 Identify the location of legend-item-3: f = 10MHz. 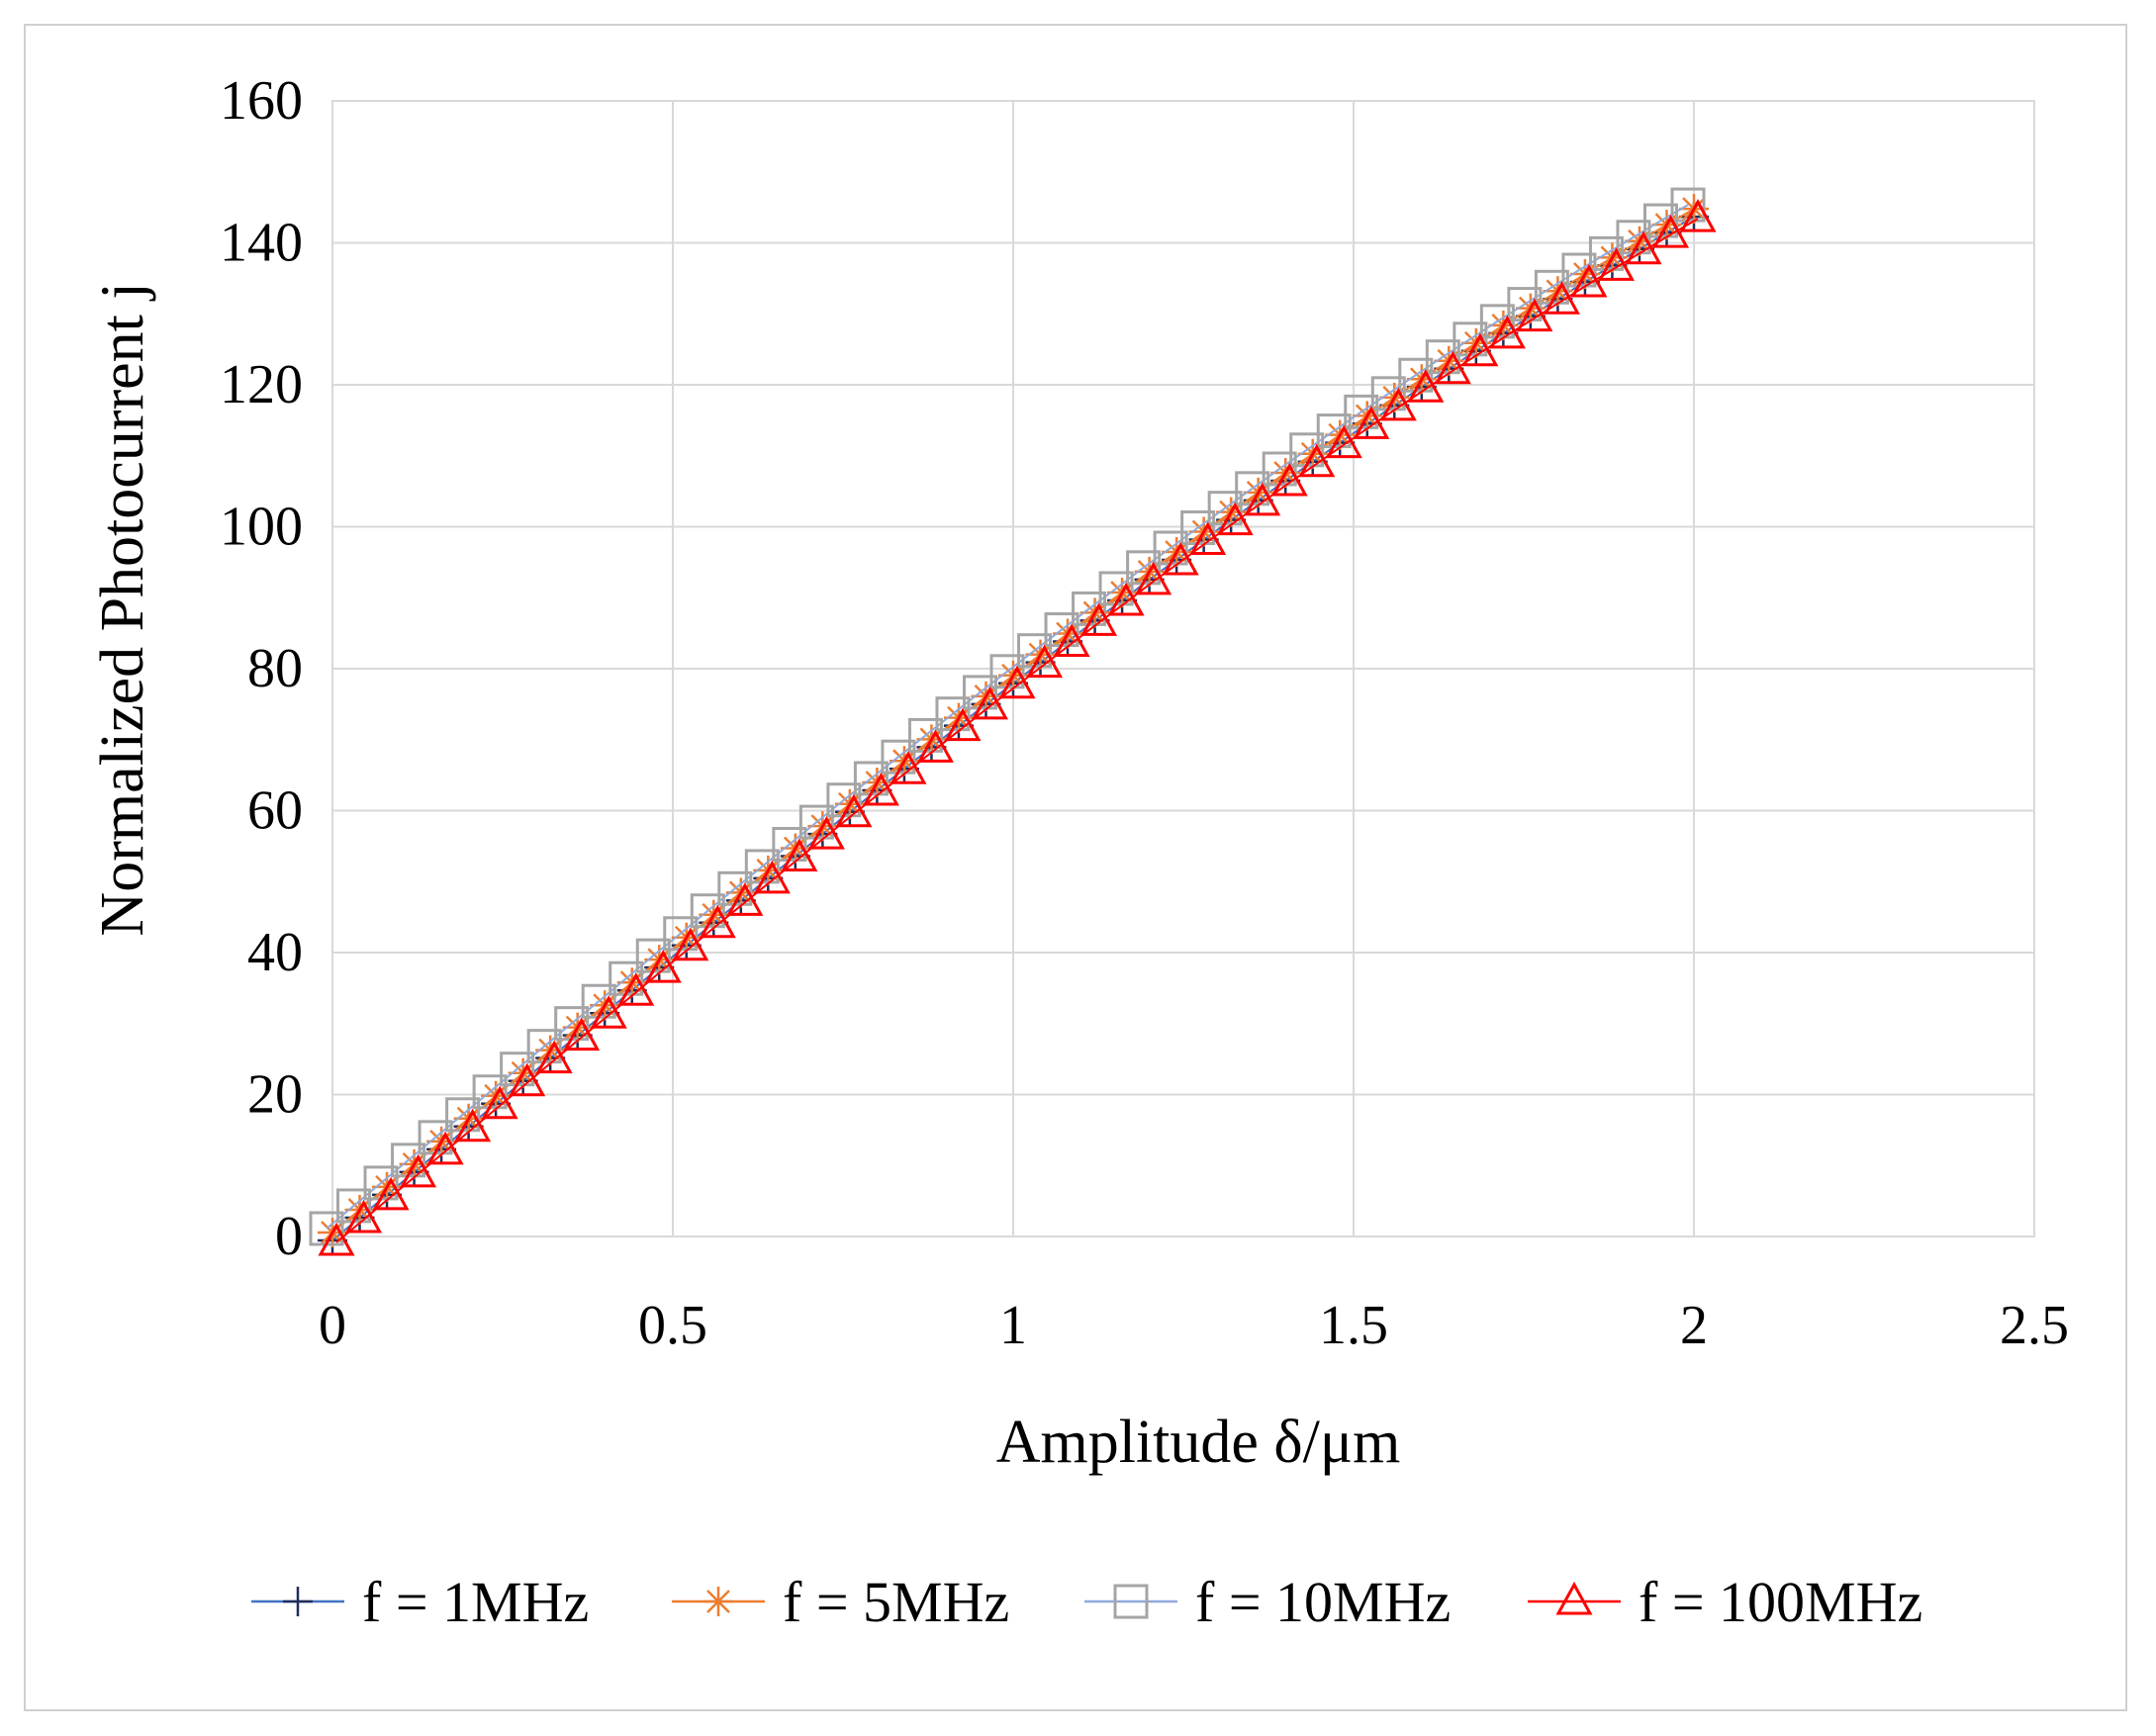
(1267, 1602).